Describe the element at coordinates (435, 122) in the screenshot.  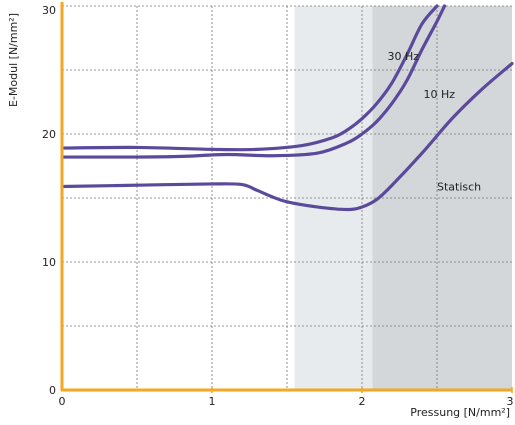
I see `series-labels: 30 Hz 10 Hz Statisch` at that location.